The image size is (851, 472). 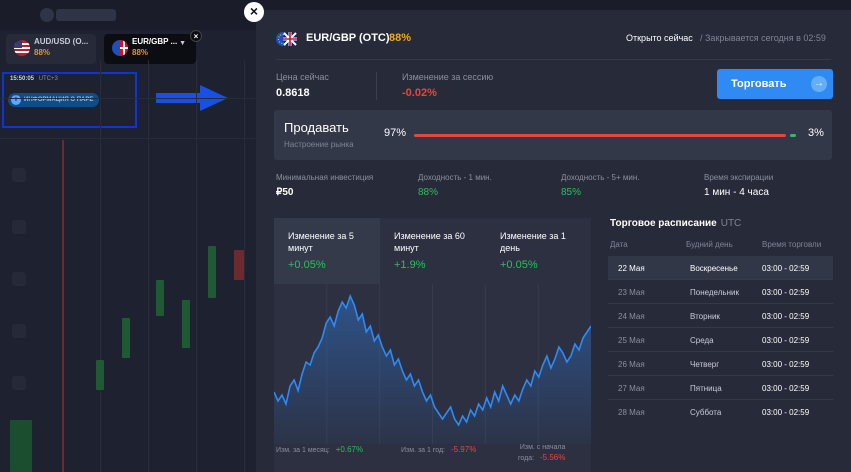 What do you see at coordinates (706, 412) in the screenshot?
I see `row-weekday: Суббота` at bounding box center [706, 412].